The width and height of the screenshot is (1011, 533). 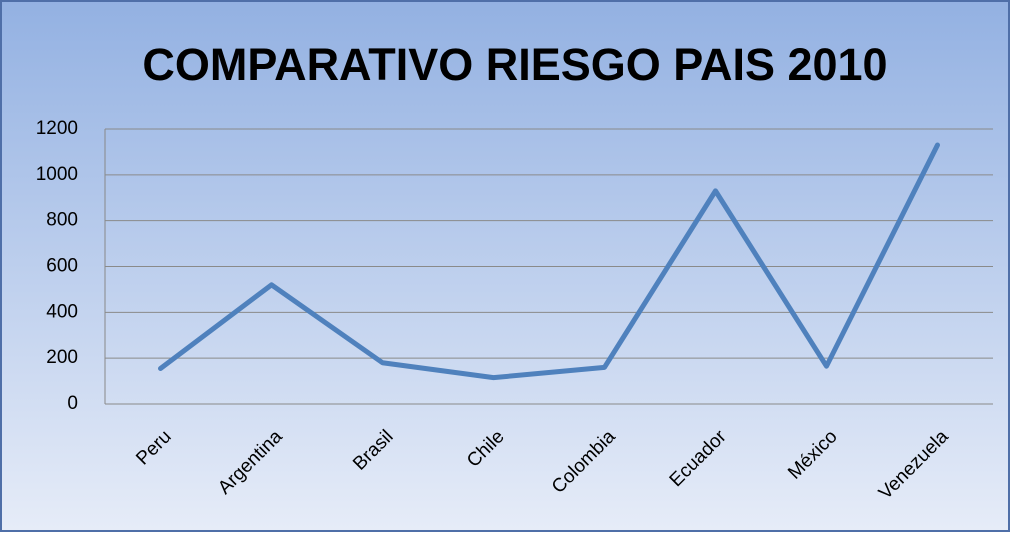 I want to click on y-tick-label: 400, so click(x=62, y=311).